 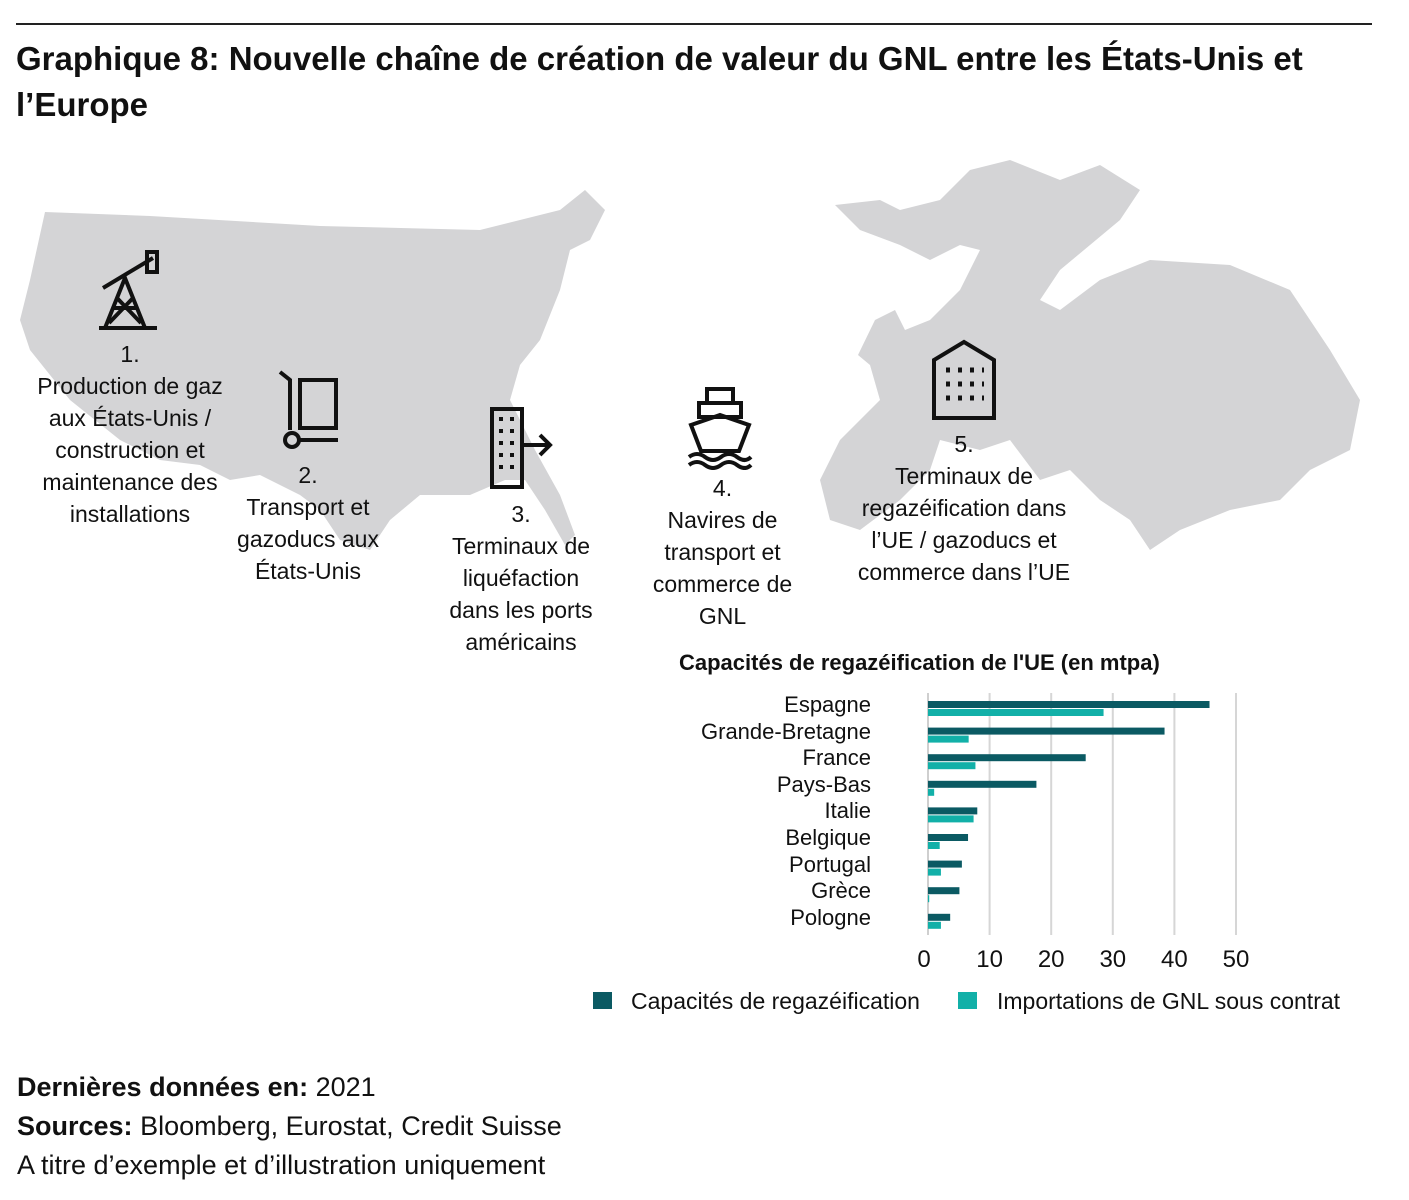 I want to click on sources-value: Bloomberg, Eurostat, Credit Suisse, so click(x=351, y=1126).